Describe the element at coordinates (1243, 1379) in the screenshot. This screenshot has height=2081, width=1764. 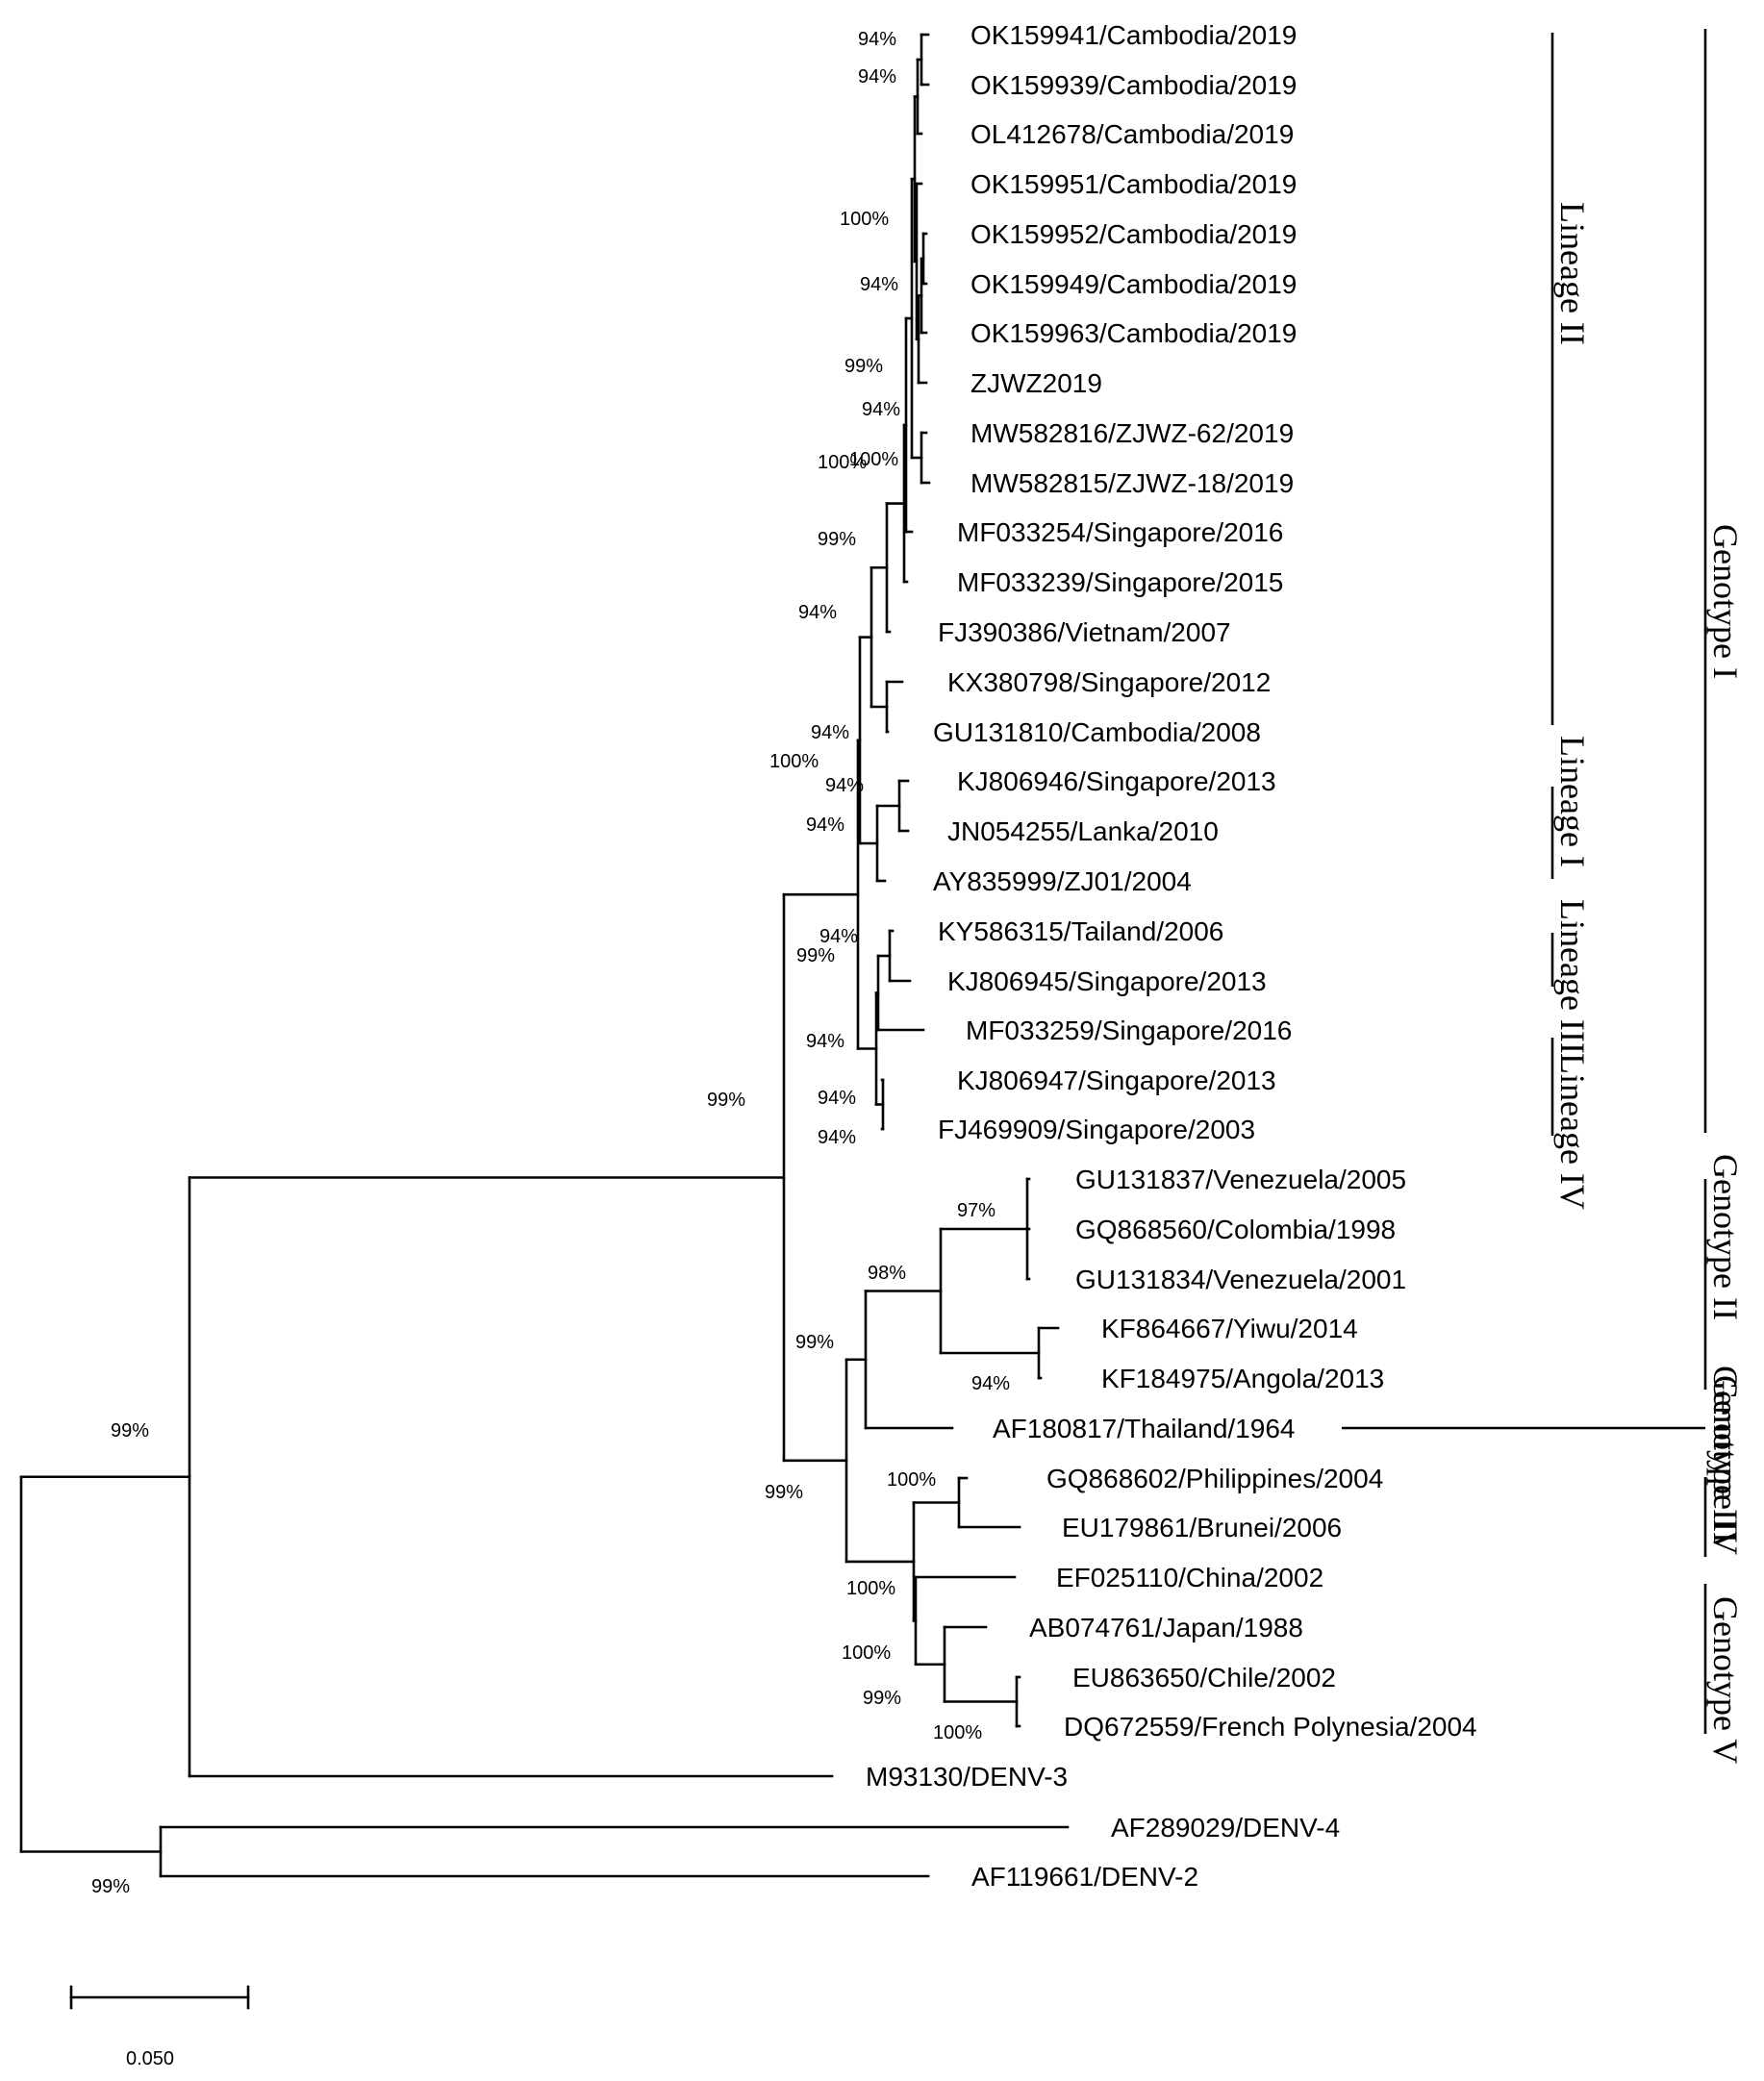
I see `taxon-label: KF184975/Angola/2013` at that location.